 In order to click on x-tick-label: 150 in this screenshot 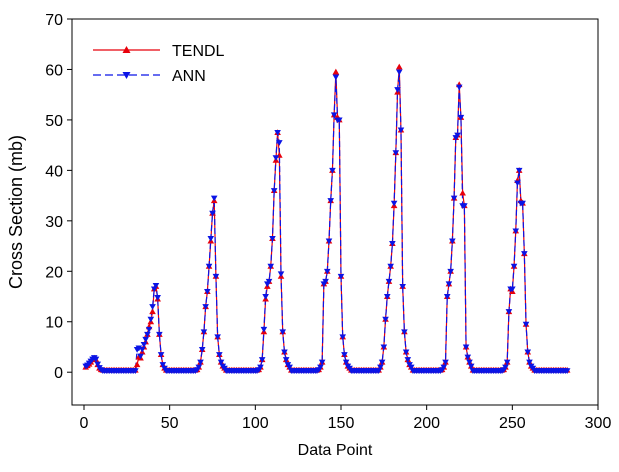, I will do `click(341, 423)`.